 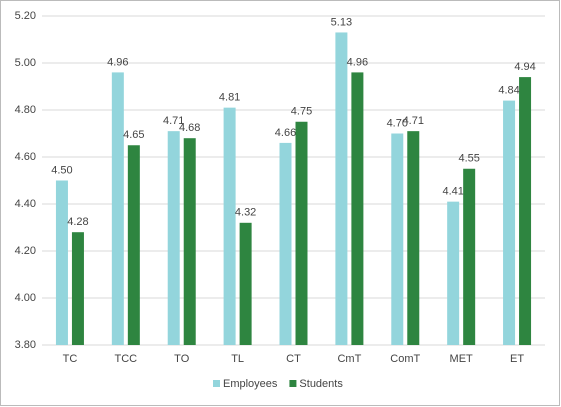 I want to click on value-label: 4.41, so click(x=452, y=192).